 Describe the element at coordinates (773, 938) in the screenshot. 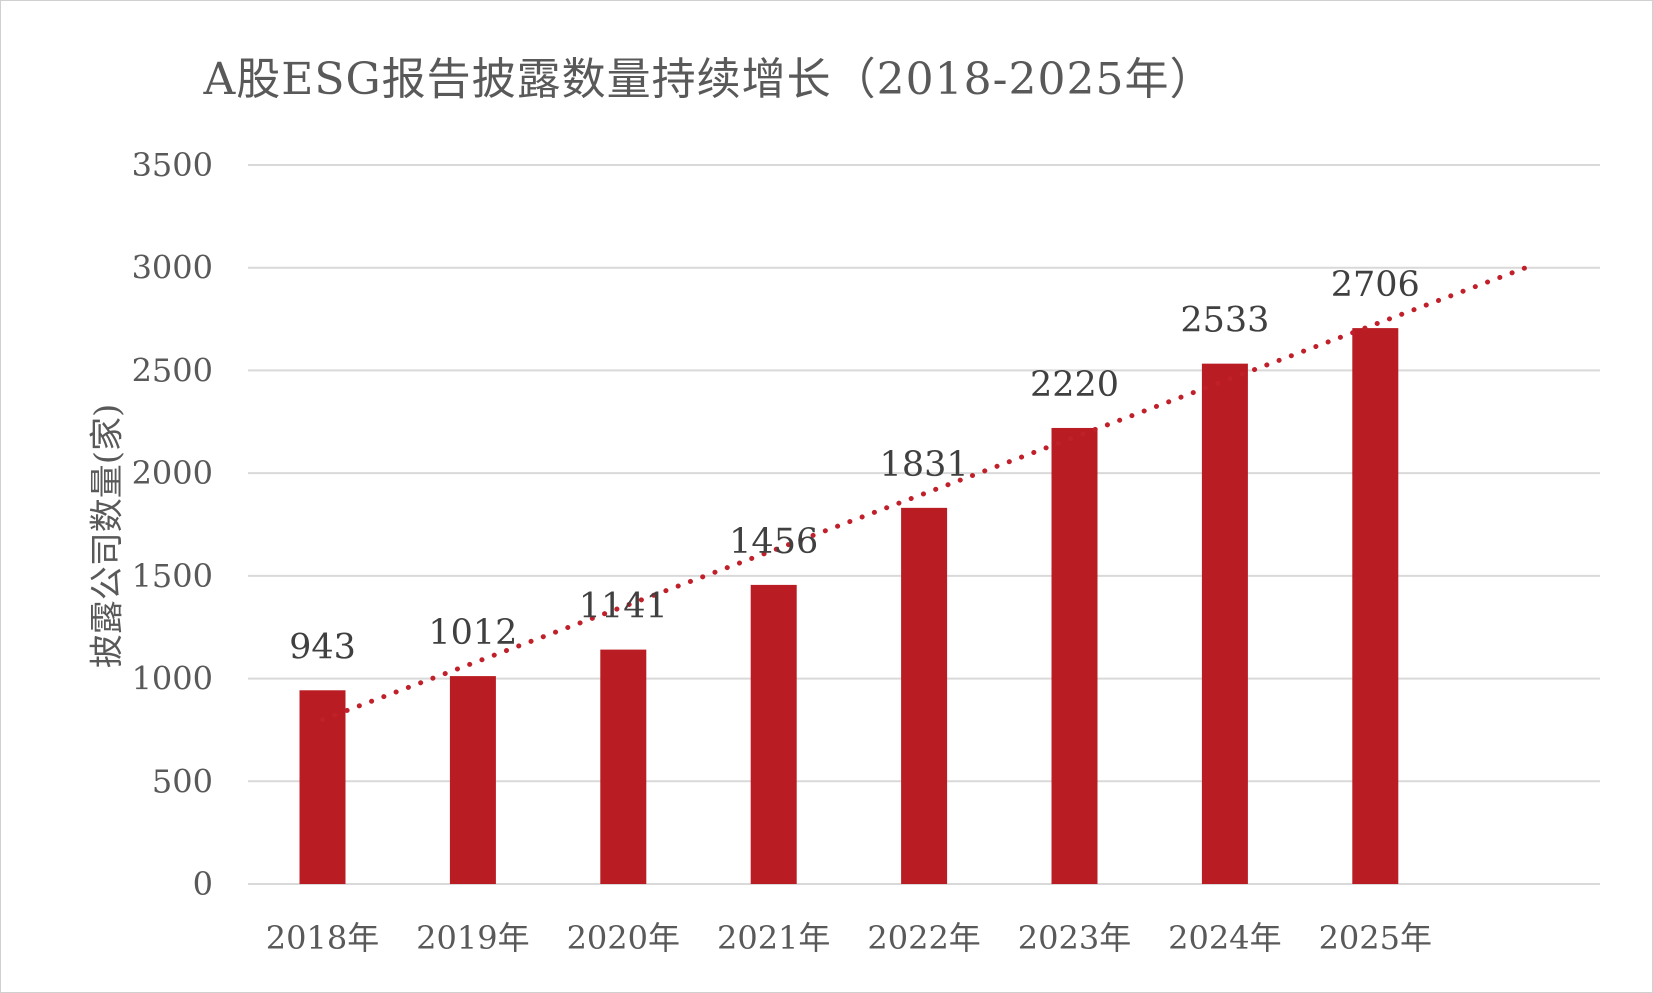

I see `x-tick-label: 2021年` at that location.